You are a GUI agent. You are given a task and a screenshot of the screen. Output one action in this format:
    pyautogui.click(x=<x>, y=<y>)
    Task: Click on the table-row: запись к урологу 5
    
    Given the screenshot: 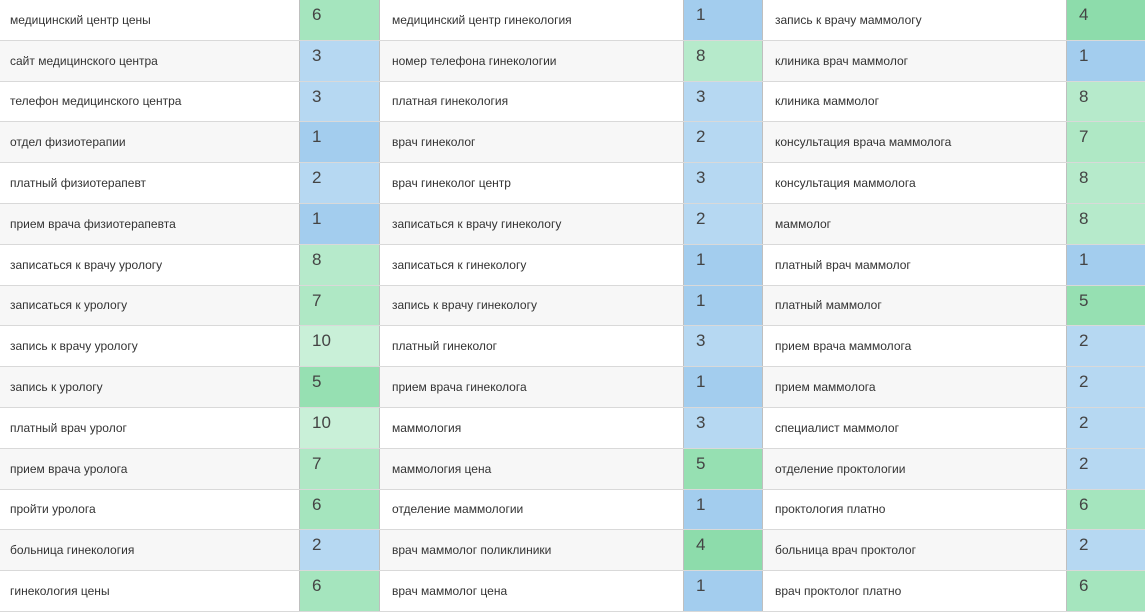 What is the action you would take?
    pyautogui.click(x=190, y=387)
    